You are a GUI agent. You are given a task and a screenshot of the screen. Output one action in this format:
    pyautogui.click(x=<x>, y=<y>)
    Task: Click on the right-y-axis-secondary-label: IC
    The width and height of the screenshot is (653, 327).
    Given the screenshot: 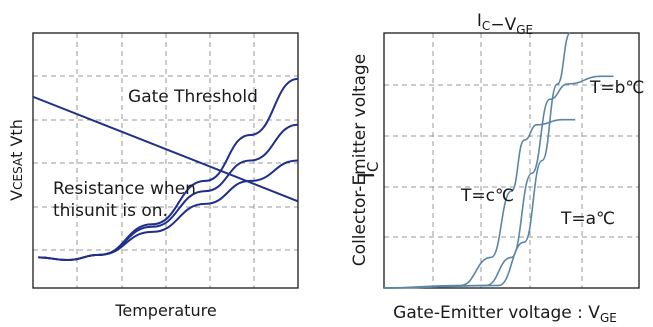 What is the action you would take?
    pyautogui.click(x=368, y=170)
    